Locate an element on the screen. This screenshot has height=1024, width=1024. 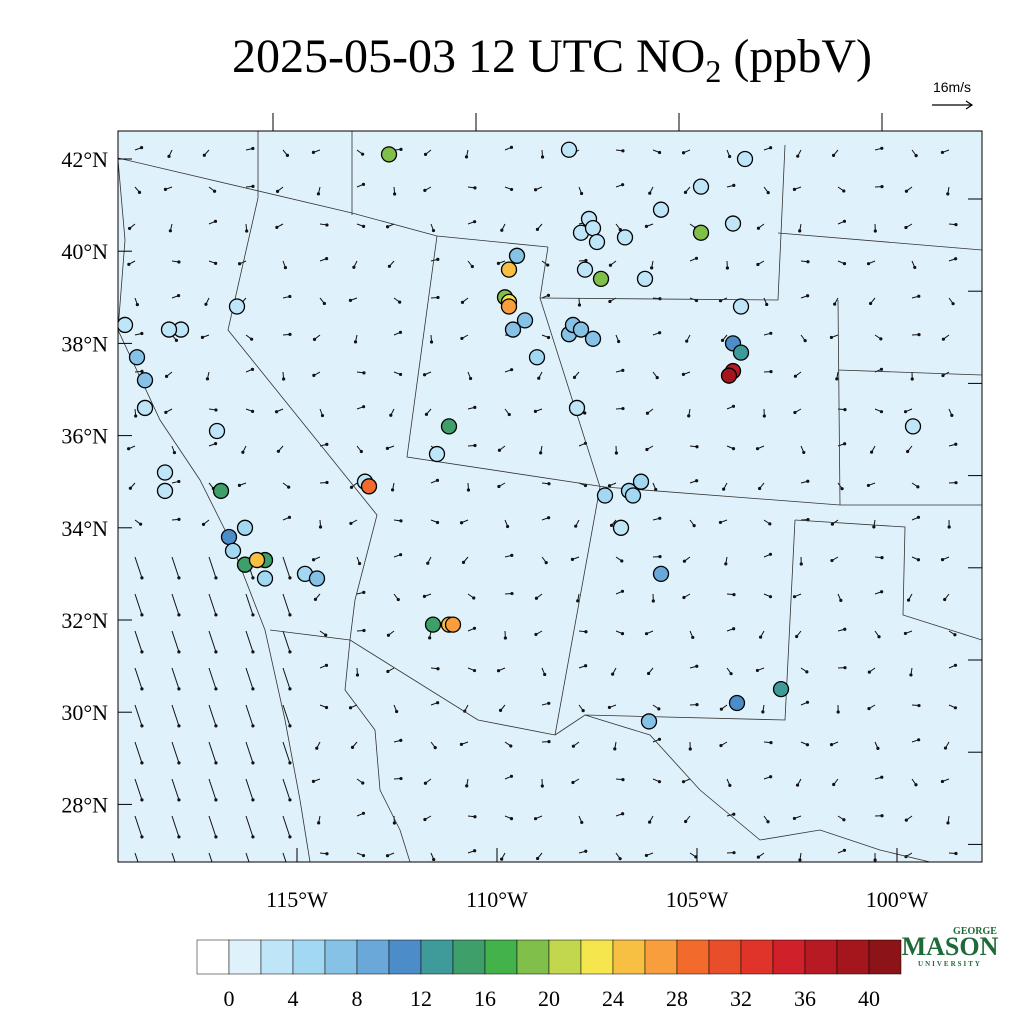
country-border is located at coordinates (757, 788).